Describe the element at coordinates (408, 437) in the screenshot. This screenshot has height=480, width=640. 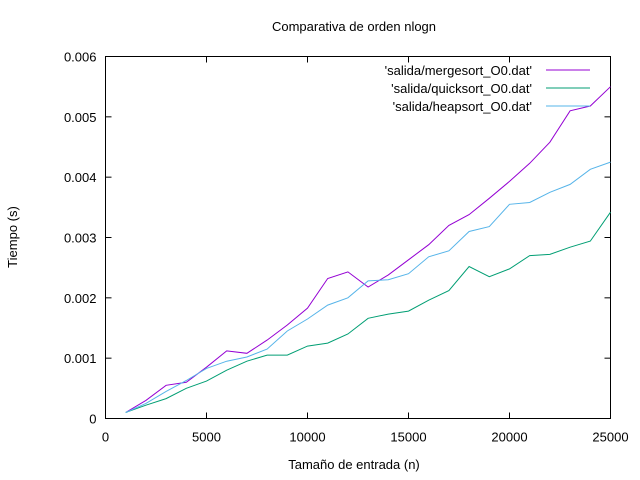
I see `x-tick-label: 15000` at that location.